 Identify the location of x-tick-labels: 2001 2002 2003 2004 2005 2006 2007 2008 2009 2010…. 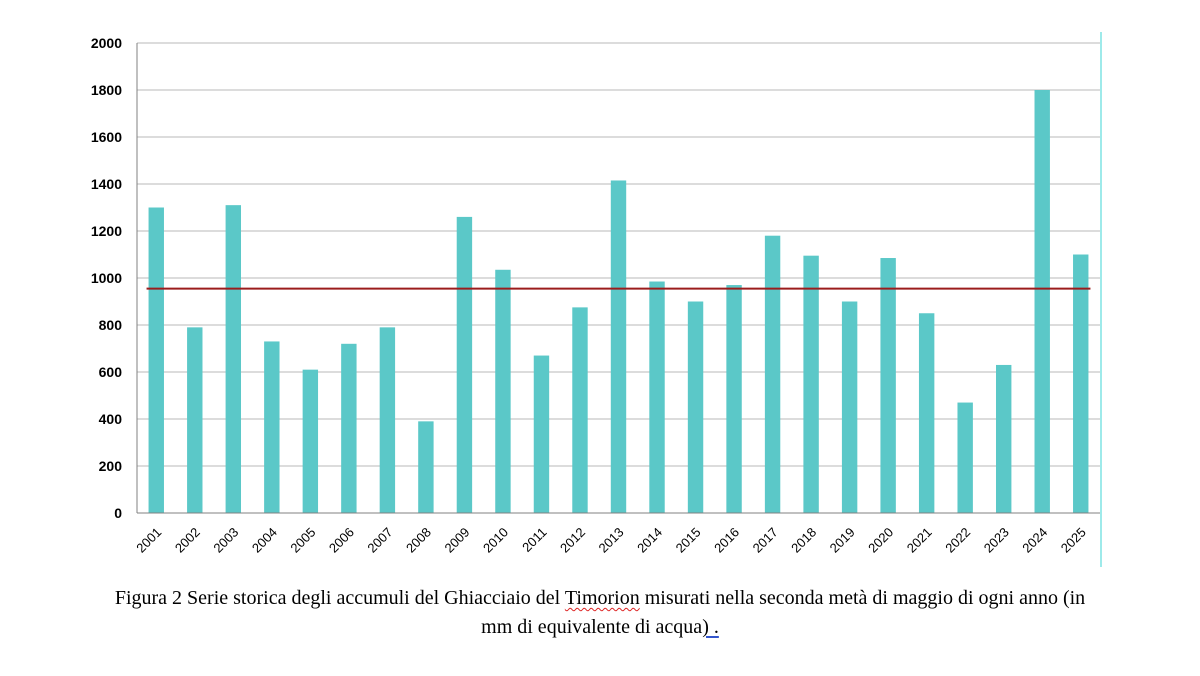
(611, 540).